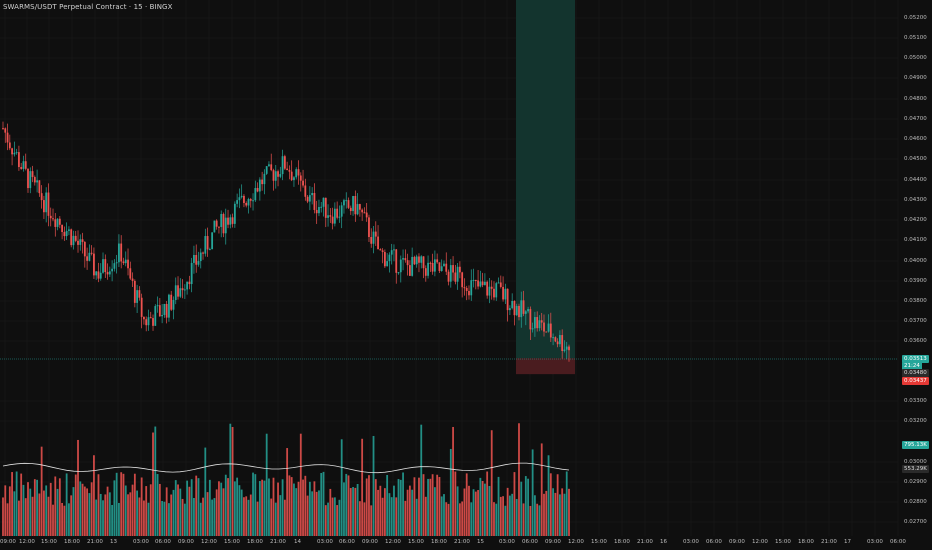 The image size is (932, 550). I want to click on price-tick-label: 0.03700, so click(915, 321).